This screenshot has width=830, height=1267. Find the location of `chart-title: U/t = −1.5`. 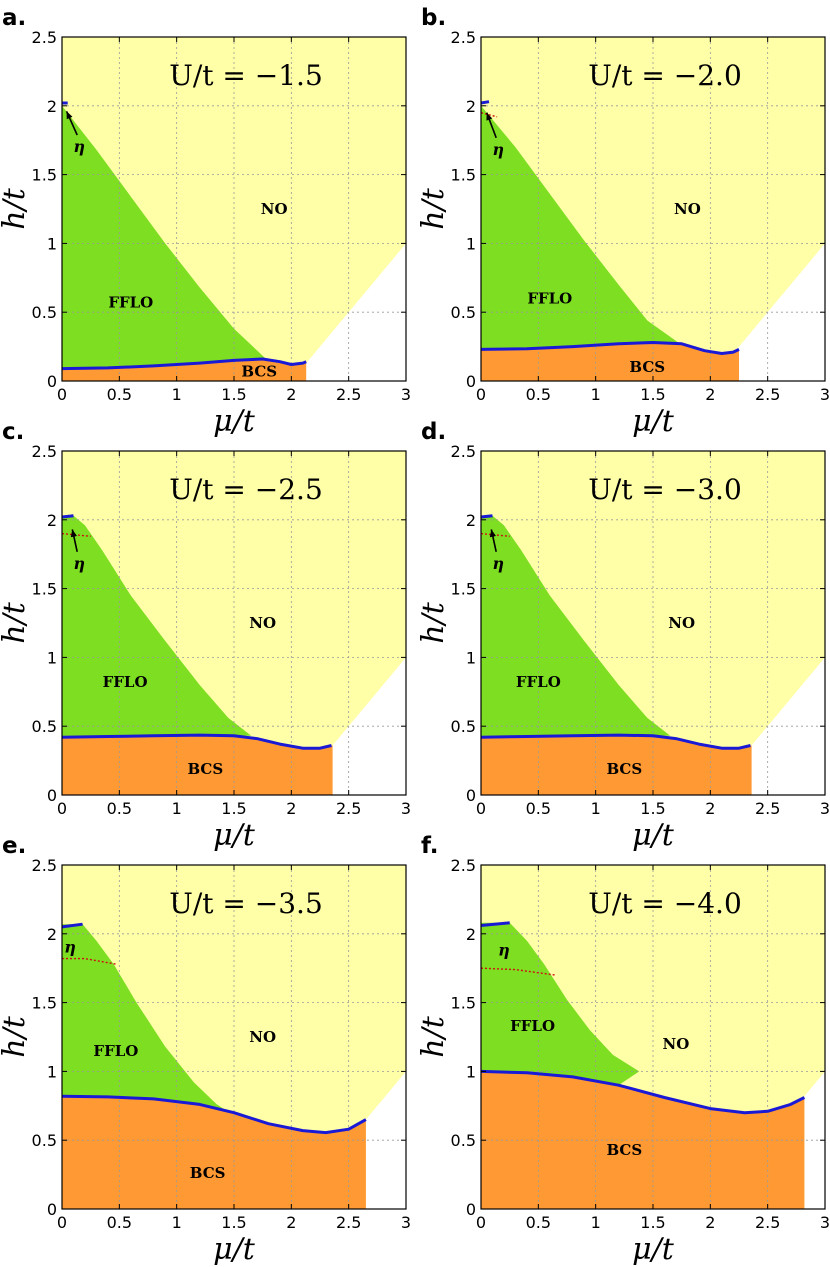

chart-title: U/t = −1.5 is located at coordinates (246, 75).